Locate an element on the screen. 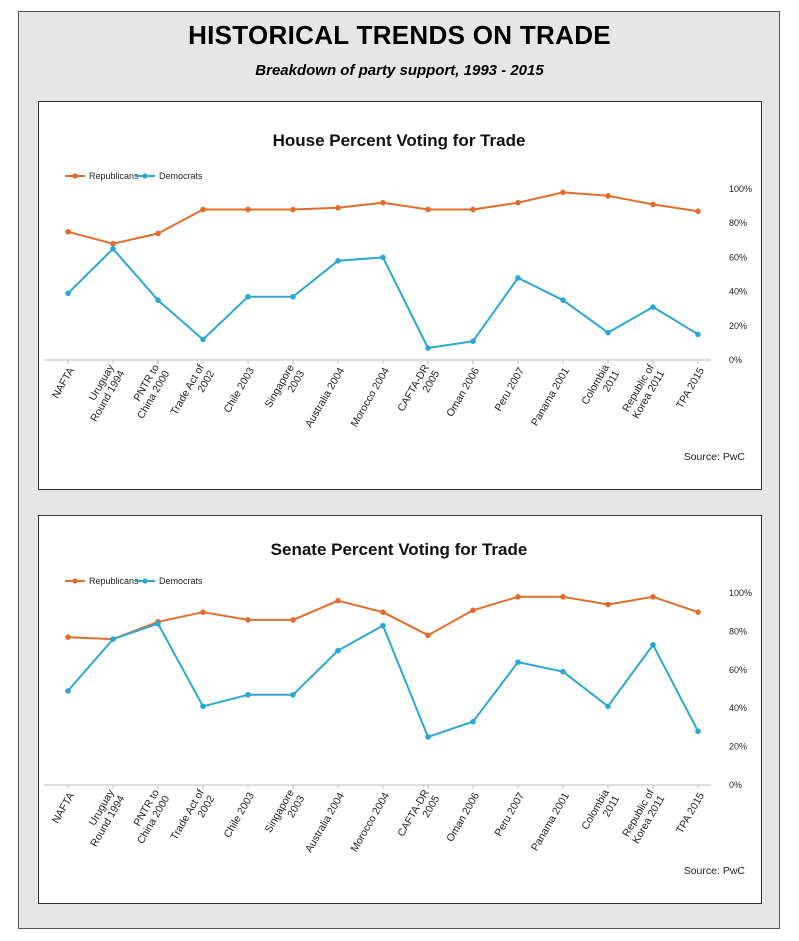  page-title: HISTORICAL TRENDS ON TRADE is located at coordinates (399, 35).